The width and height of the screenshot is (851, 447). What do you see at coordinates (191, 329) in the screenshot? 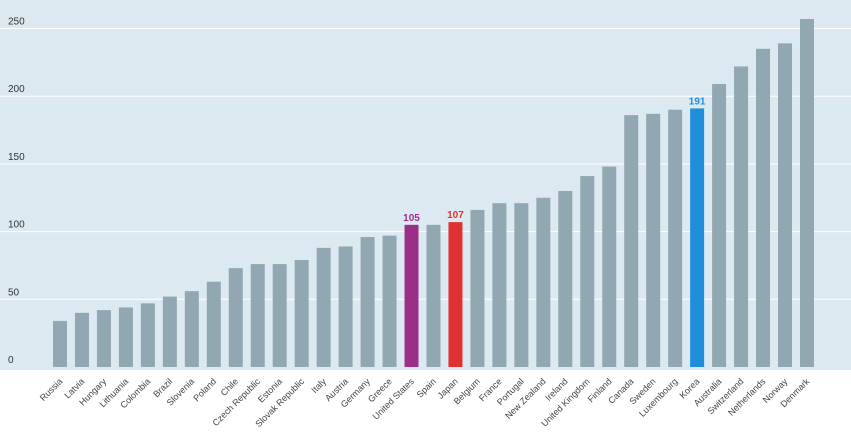
I see `bar-slovenia` at bounding box center [191, 329].